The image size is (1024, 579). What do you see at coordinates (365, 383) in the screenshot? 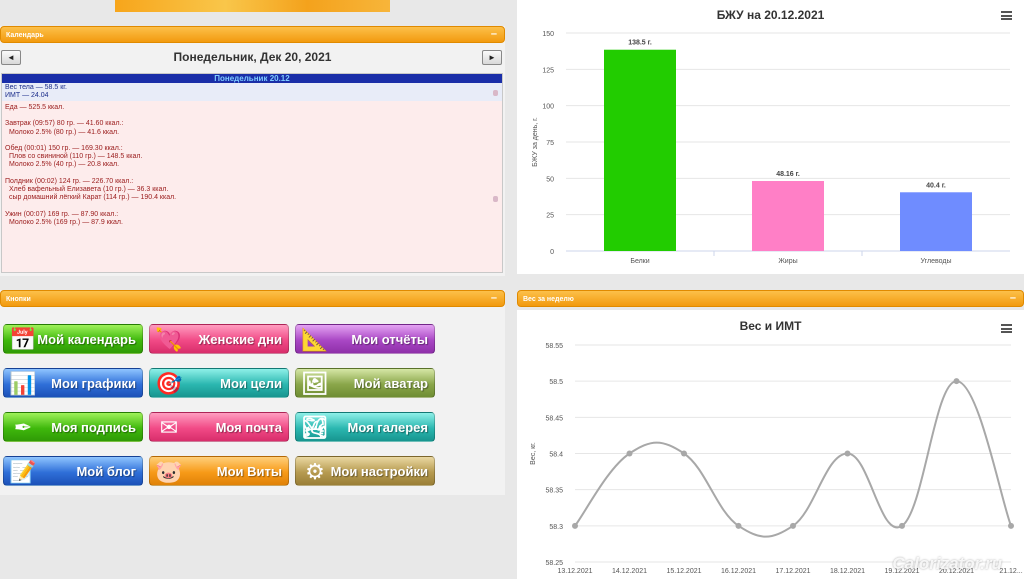
I see `my-avatar-button: 🖼 Мой аватар` at bounding box center [365, 383].